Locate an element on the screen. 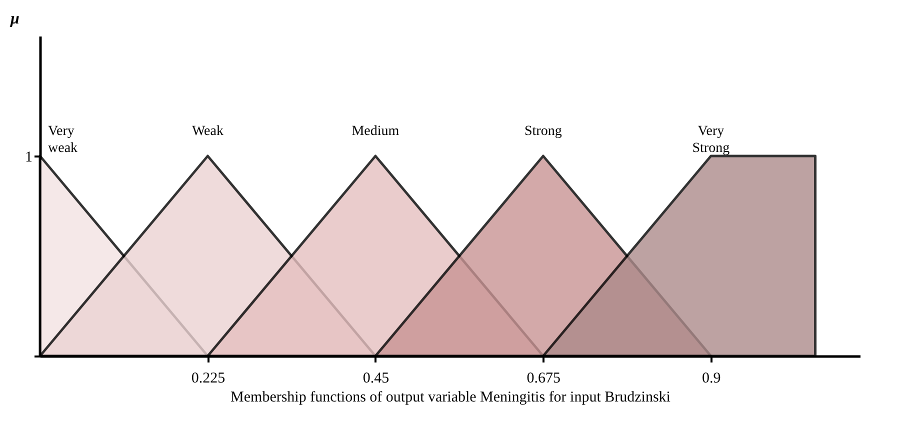  series-label: Medium is located at coordinates (376, 131).